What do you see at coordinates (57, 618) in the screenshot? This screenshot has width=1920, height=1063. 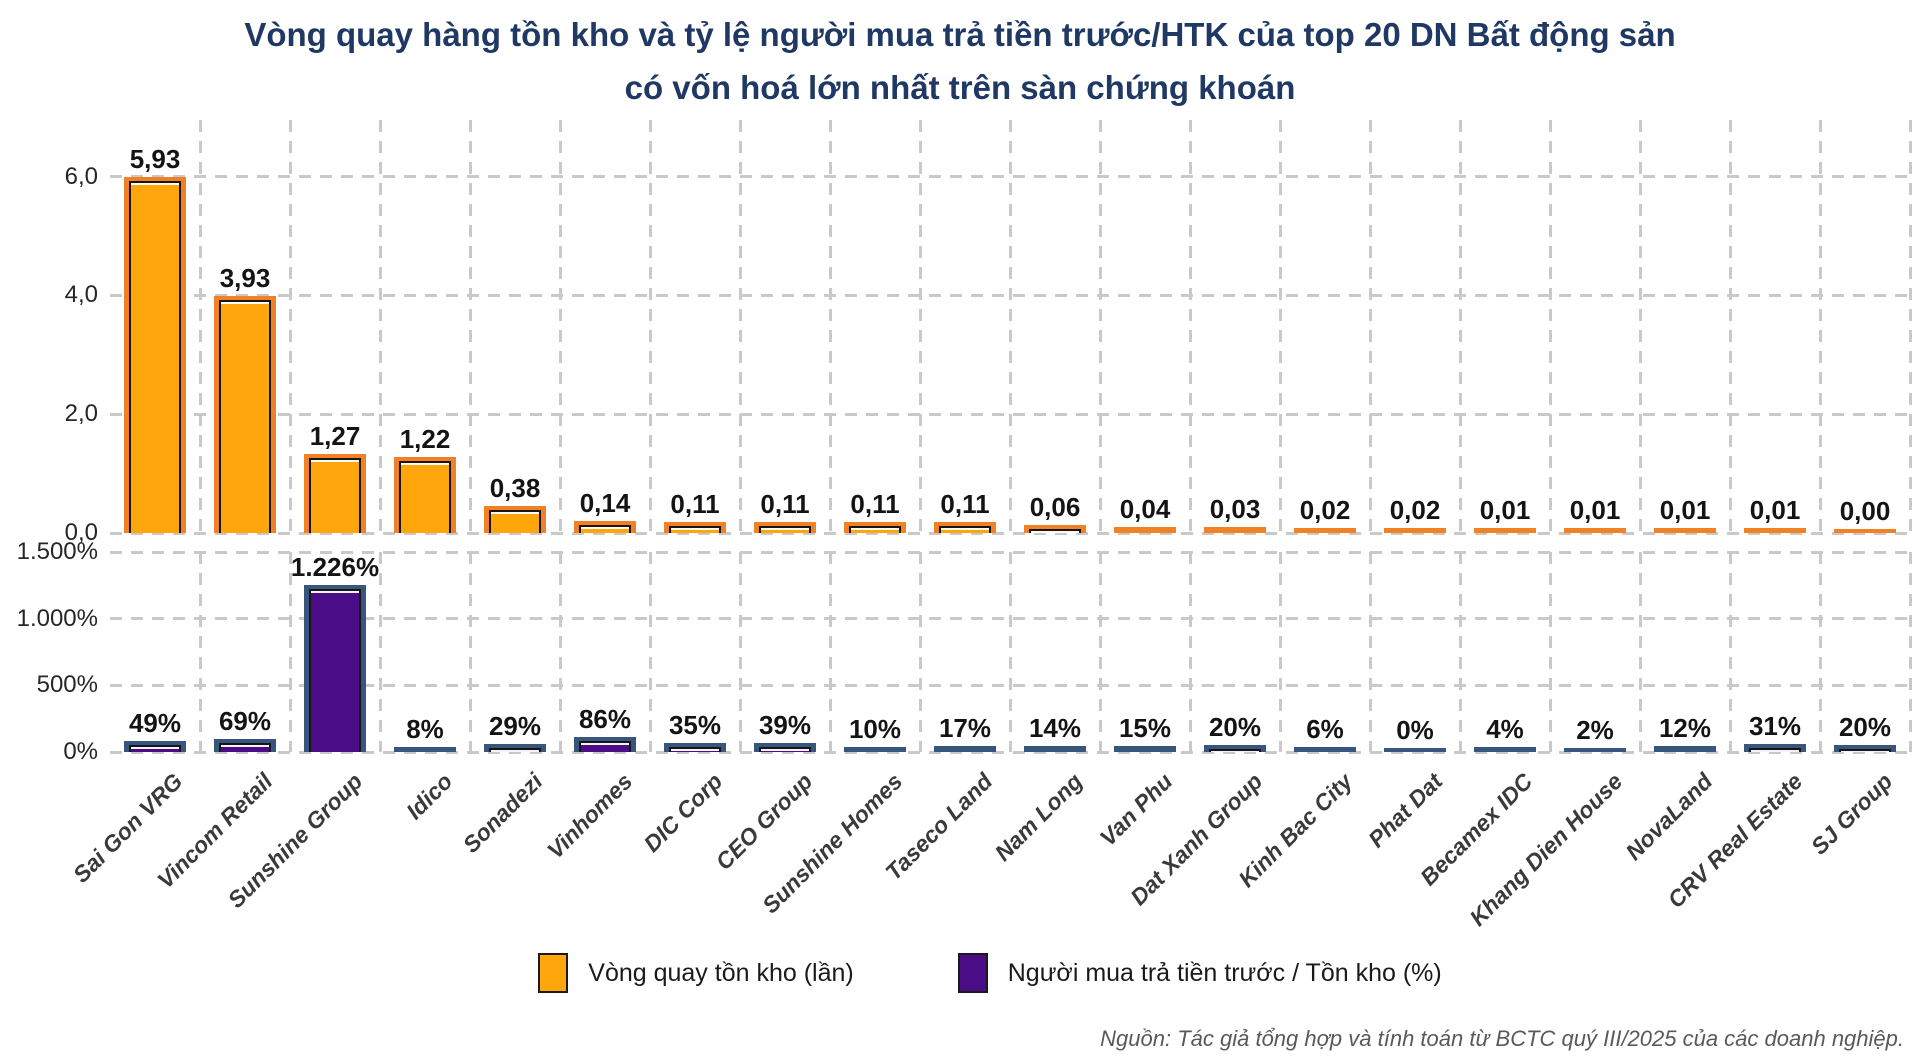 I see `y-axis-tick-label: 1.000%` at bounding box center [57, 618].